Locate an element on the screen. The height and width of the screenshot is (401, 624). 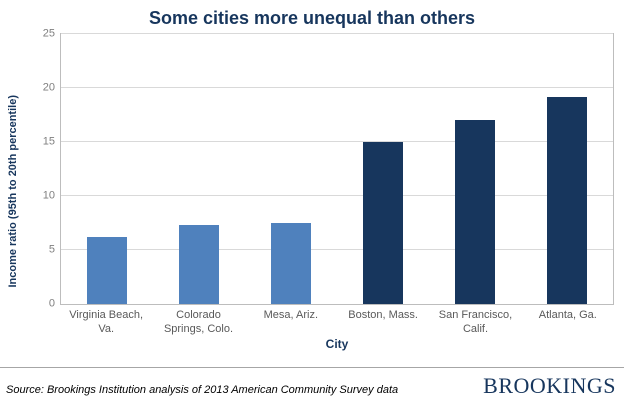
x-tick-label: Virginia Beach, Va. is located at coordinates (106, 322).